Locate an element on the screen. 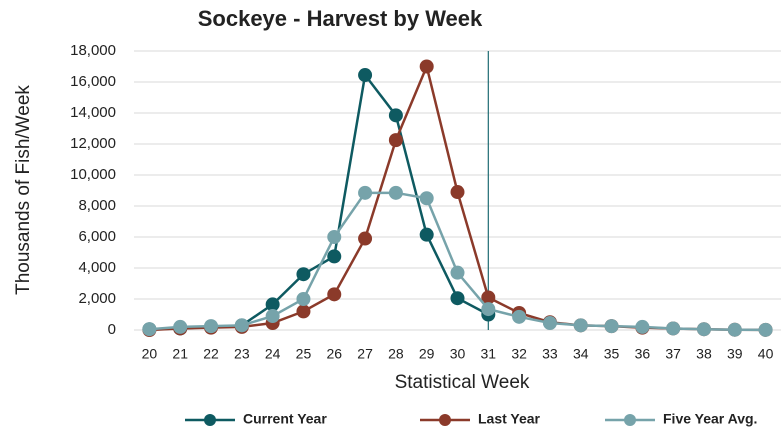 Image resolution: width=783 pixels, height=441 pixels. y-tick-label: 2,000 is located at coordinates (97, 298).